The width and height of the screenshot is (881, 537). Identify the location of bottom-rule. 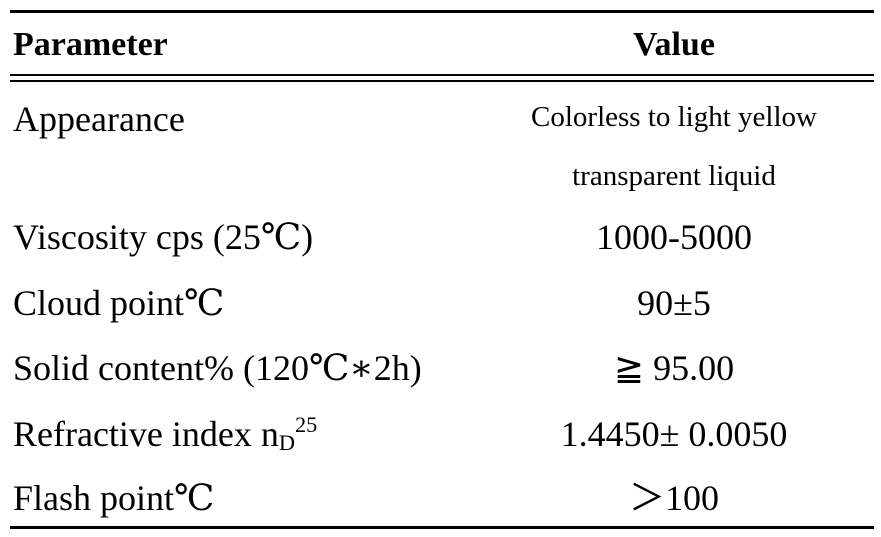
(442, 527).